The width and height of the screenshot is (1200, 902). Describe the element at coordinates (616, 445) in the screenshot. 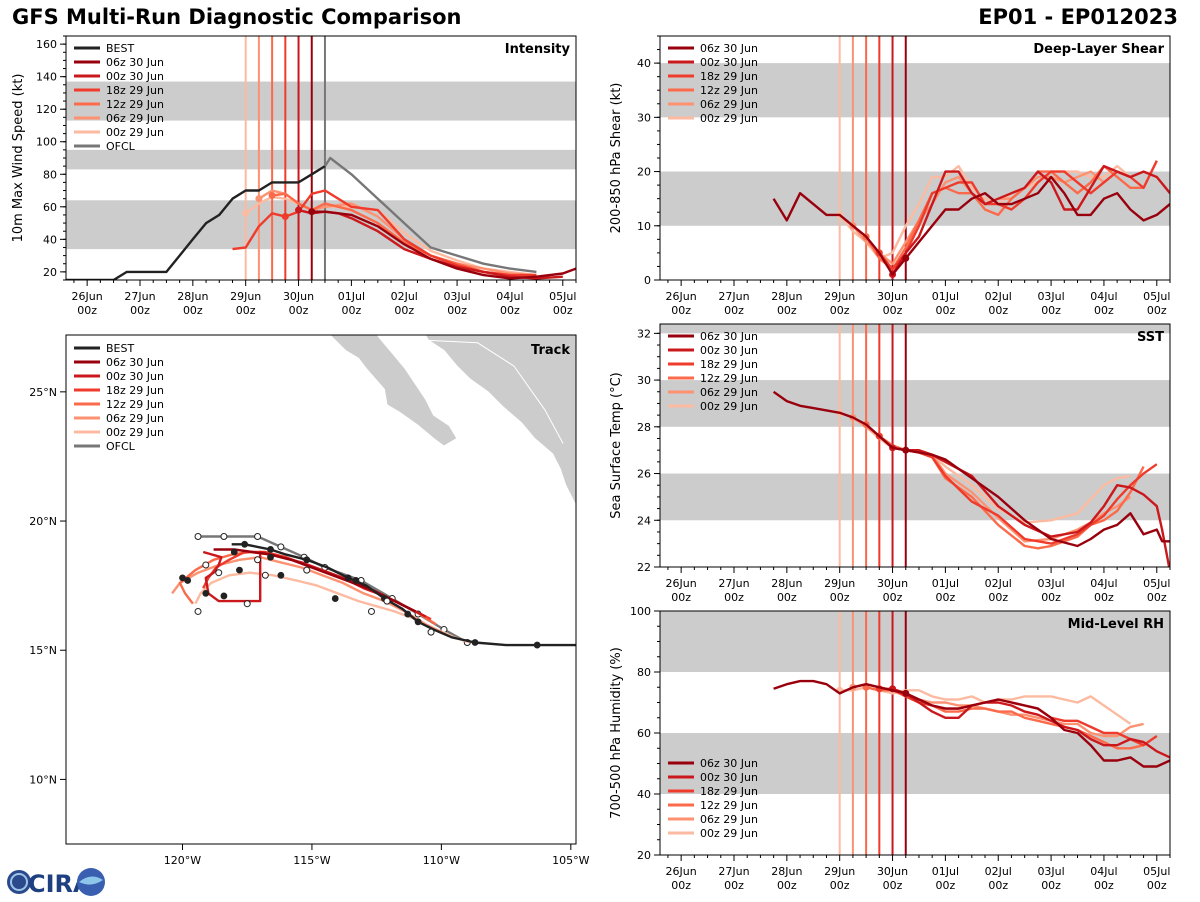

I see `sst-ylabel: Sea Surface Temp (°C)` at that location.